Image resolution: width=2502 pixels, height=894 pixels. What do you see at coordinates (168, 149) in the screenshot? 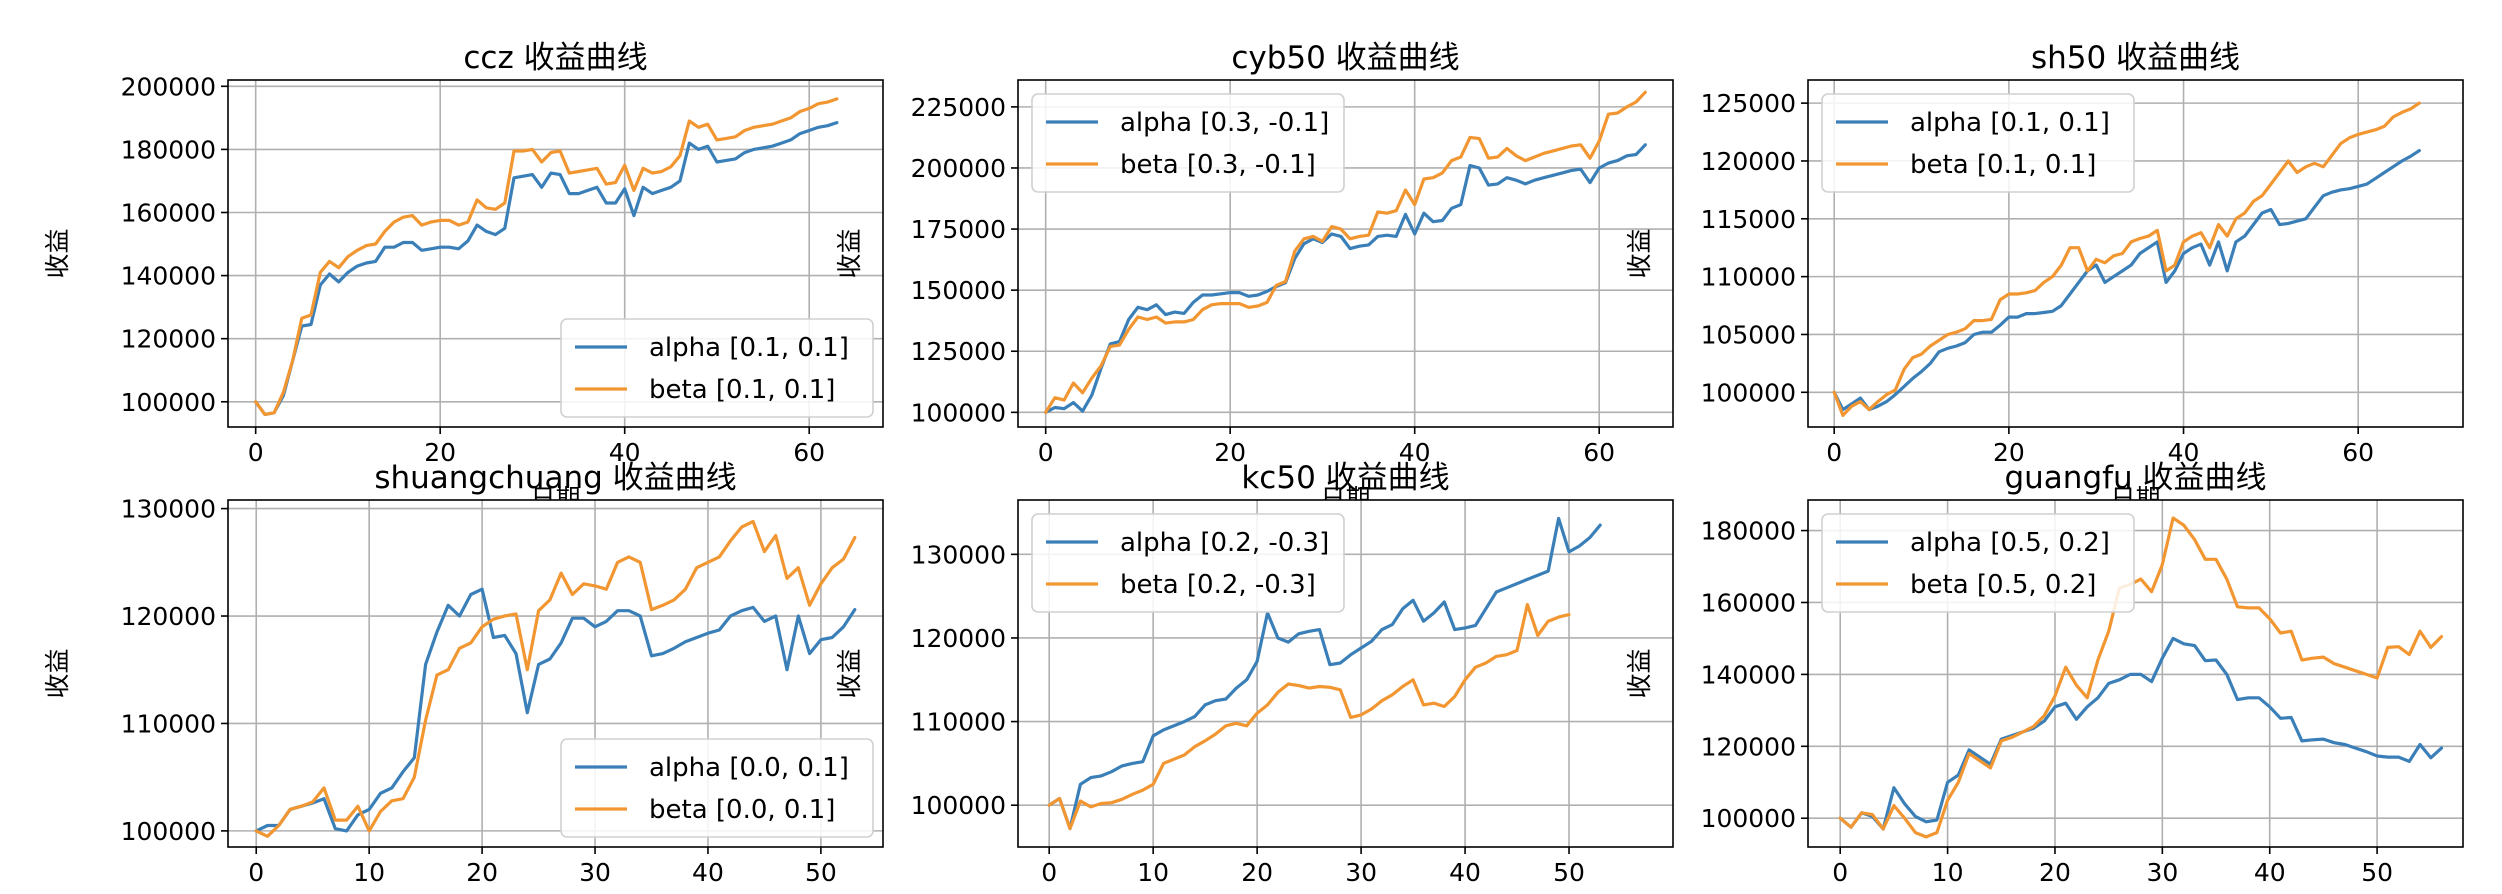
I see `y-tick-label: 180000` at bounding box center [168, 149].